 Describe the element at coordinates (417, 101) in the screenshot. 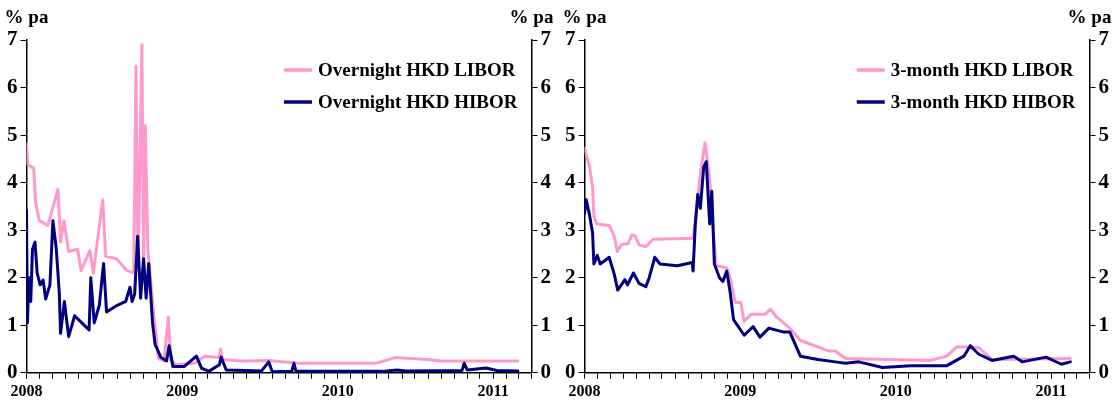

I see `legend-label: Overnight HKD HIBOR` at that location.